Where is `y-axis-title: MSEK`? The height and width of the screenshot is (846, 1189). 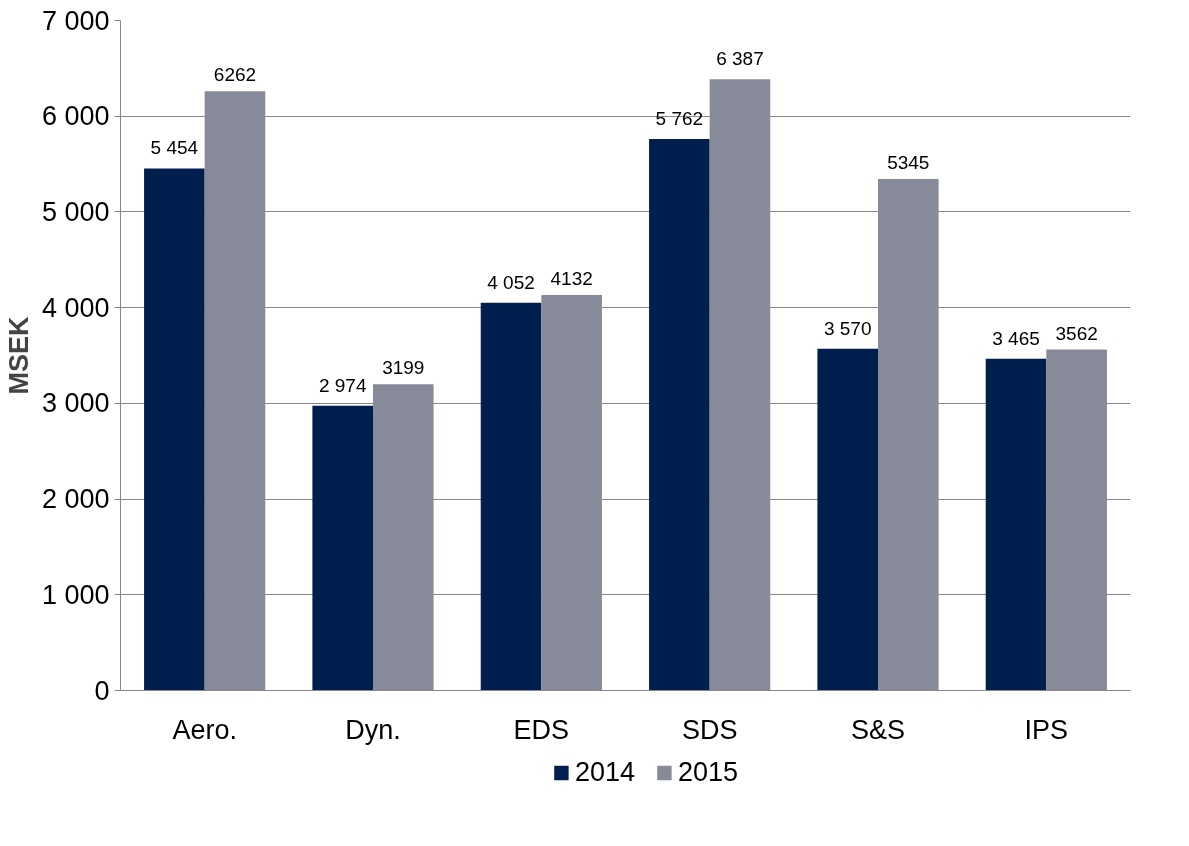 y-axis-title: MSEK is located at coordinates (18, 355).